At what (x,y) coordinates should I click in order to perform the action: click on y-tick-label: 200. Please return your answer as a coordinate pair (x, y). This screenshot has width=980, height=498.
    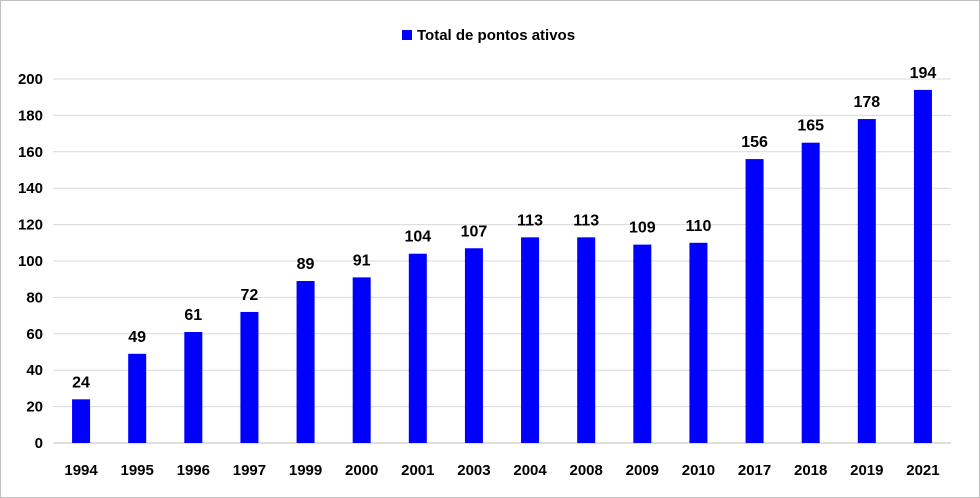
    Looking at the image, I should click on (30, 79).